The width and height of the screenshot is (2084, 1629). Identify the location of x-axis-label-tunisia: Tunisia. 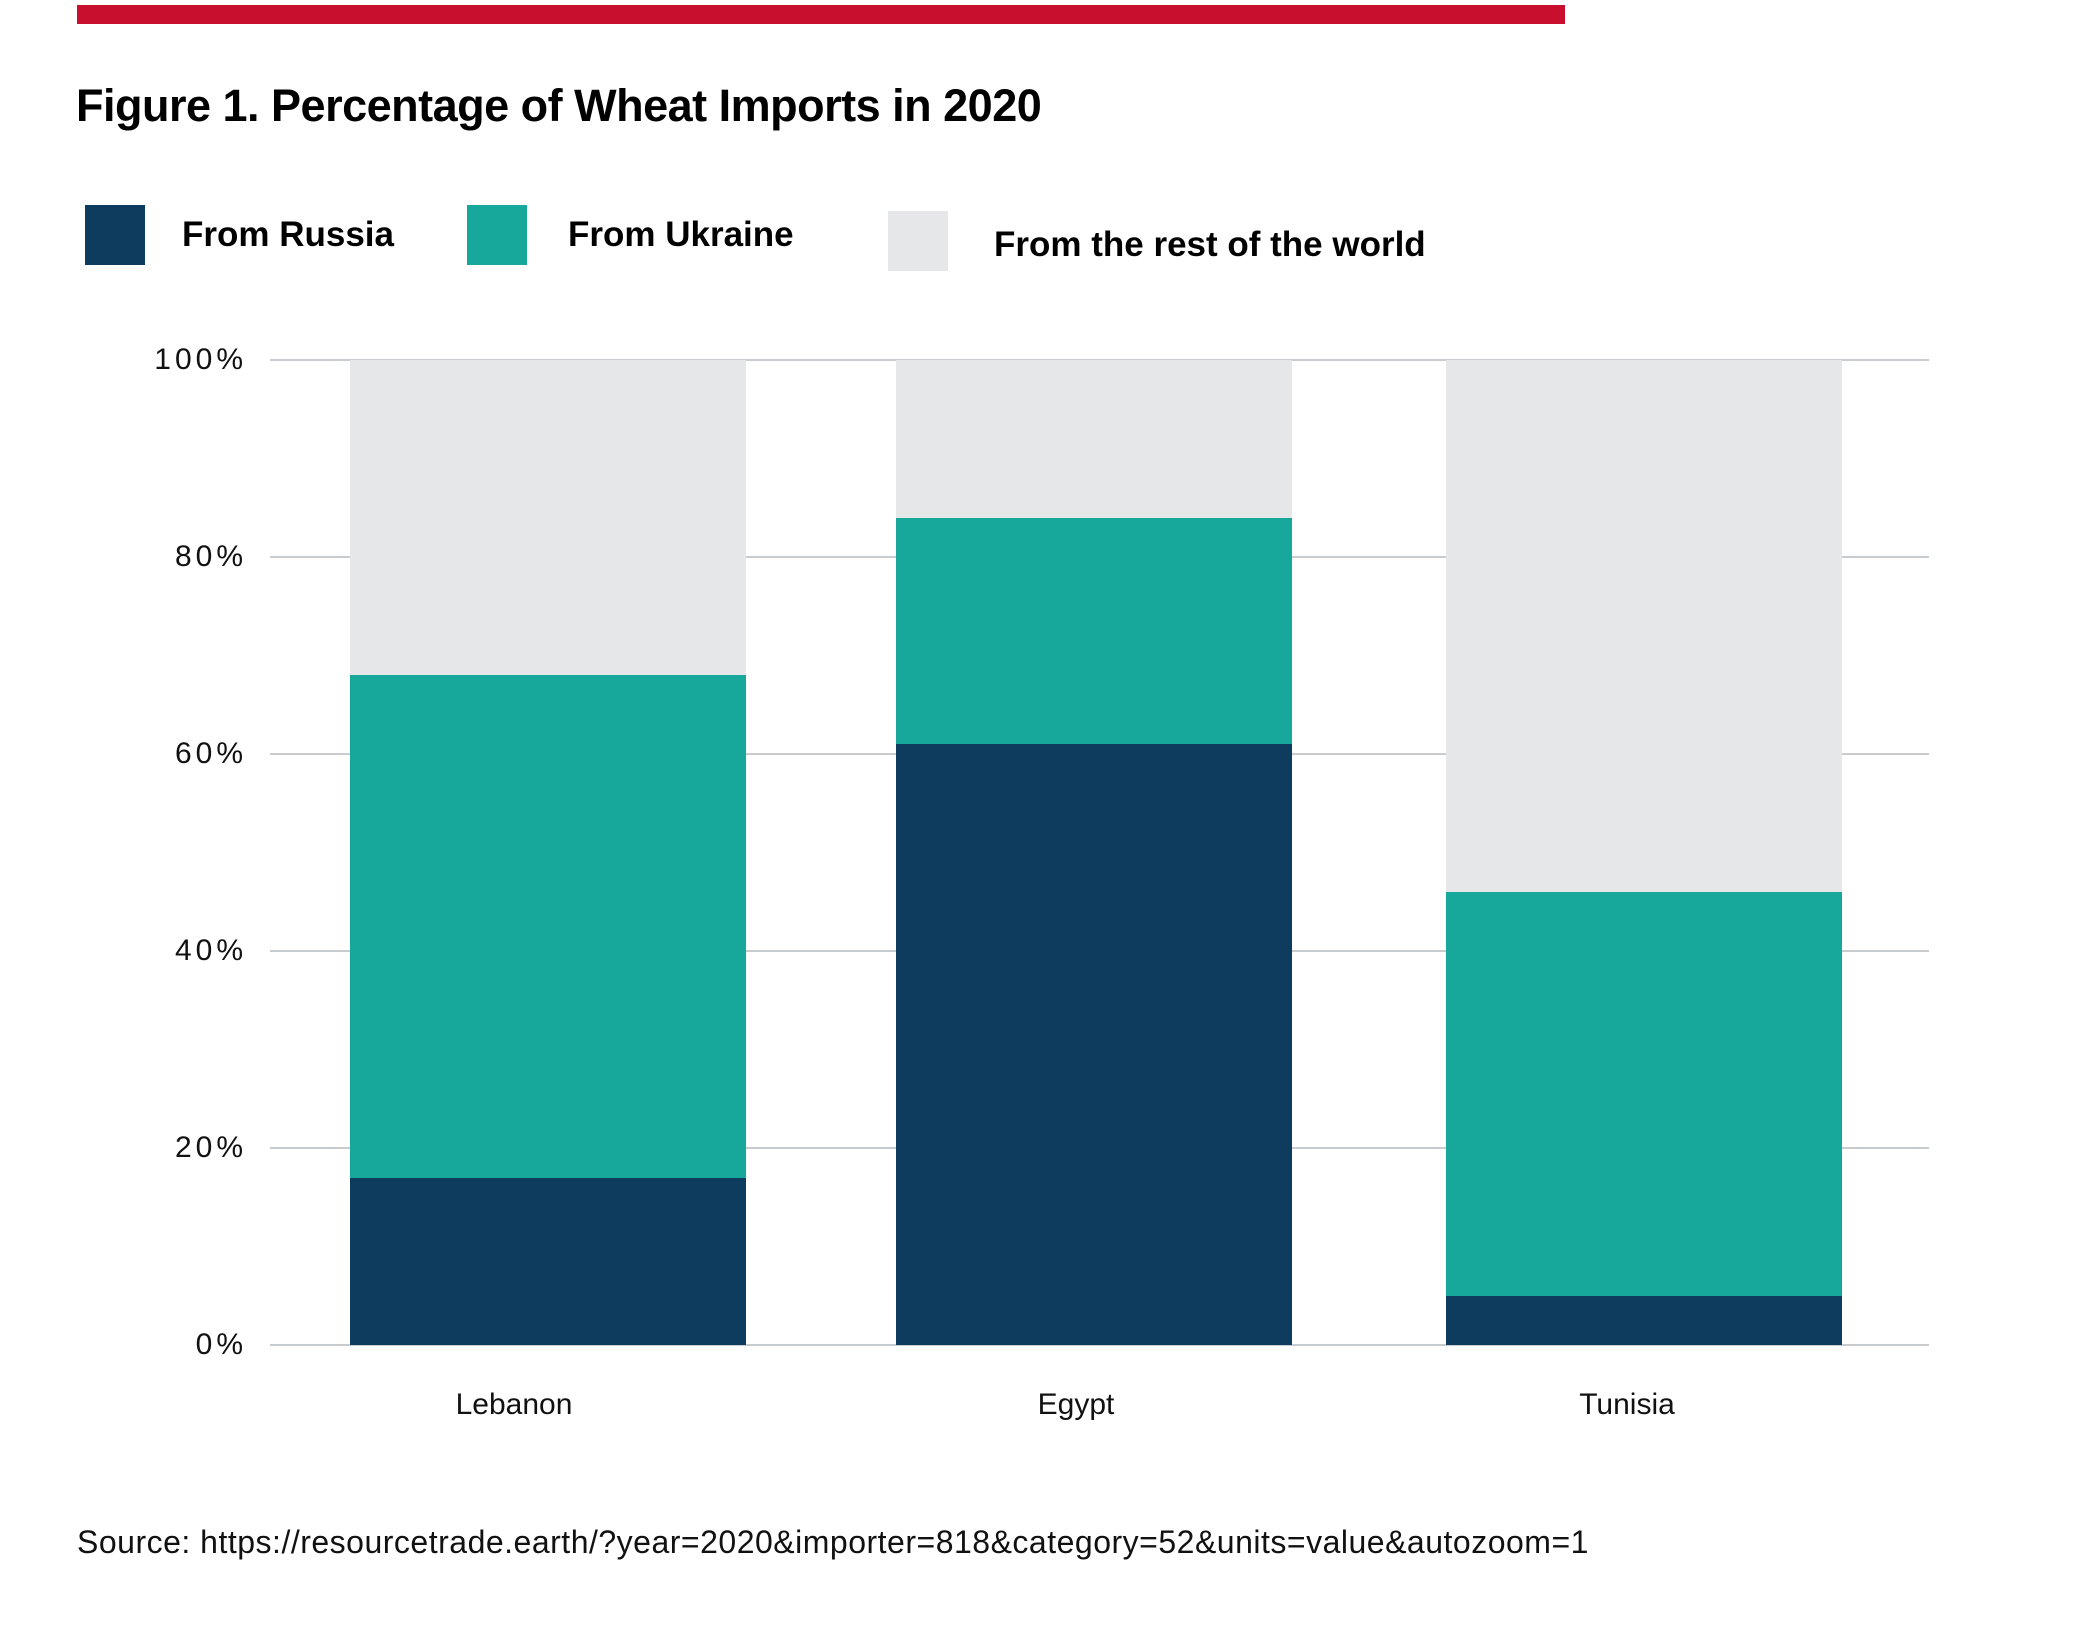
(1627, 1404).